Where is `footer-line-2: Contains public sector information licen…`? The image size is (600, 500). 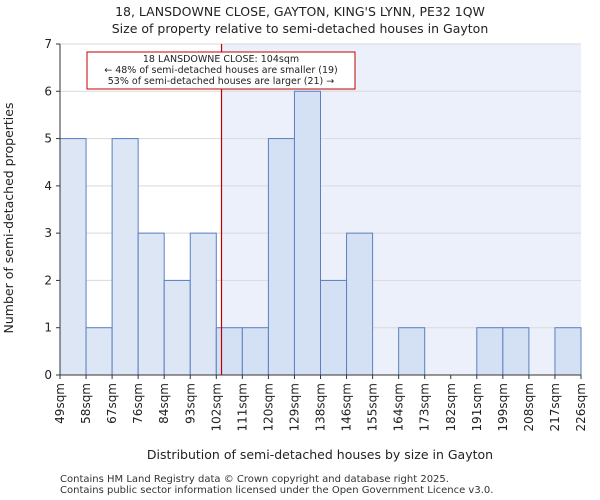
footer-line-2: Contains public sector information licen… is located at coordinates (277, 490).